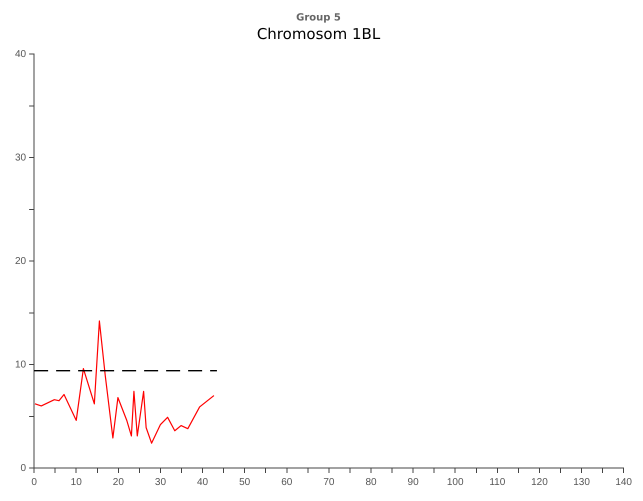 This screenshot has width=643, height=501. Describe the element at coordinates (623, 482) in the screenshot. I see `x-tick-label: 140` at that location.